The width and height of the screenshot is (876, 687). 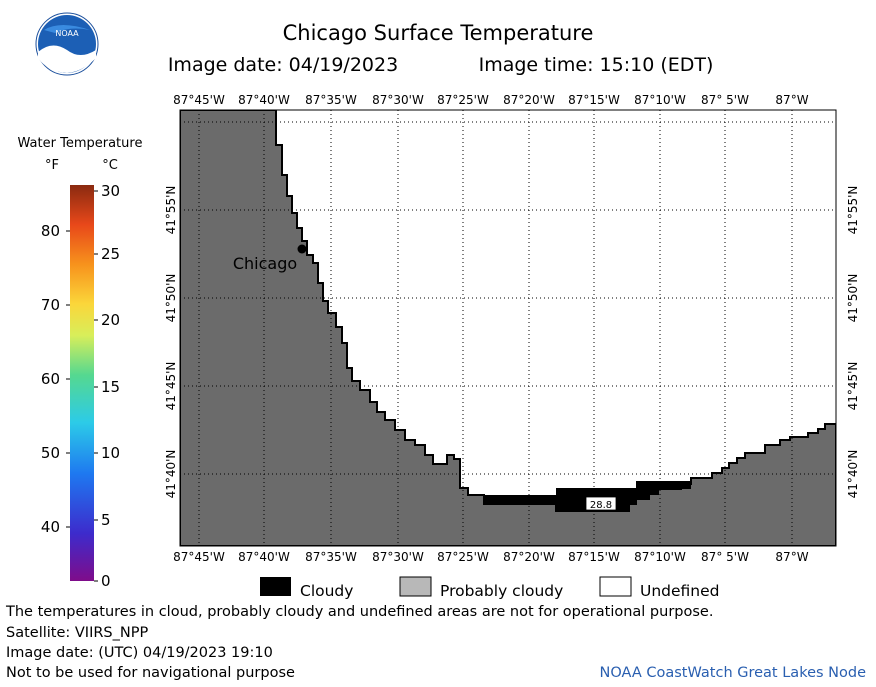 What do you see at coordinates (106, 581) in the screenshot?
I see `scale-c-tick: 0` at bounding box center [106, 581].